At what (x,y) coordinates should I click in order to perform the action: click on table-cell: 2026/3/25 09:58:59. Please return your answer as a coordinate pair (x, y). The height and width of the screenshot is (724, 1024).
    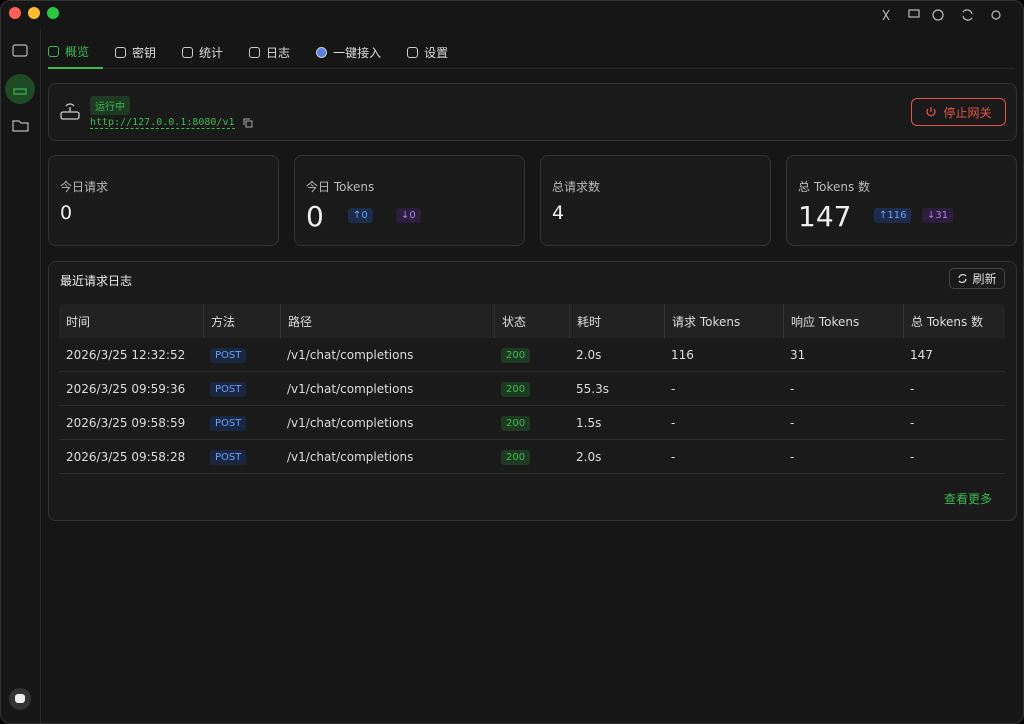
    Looking at the image, I should click on (131, 423).